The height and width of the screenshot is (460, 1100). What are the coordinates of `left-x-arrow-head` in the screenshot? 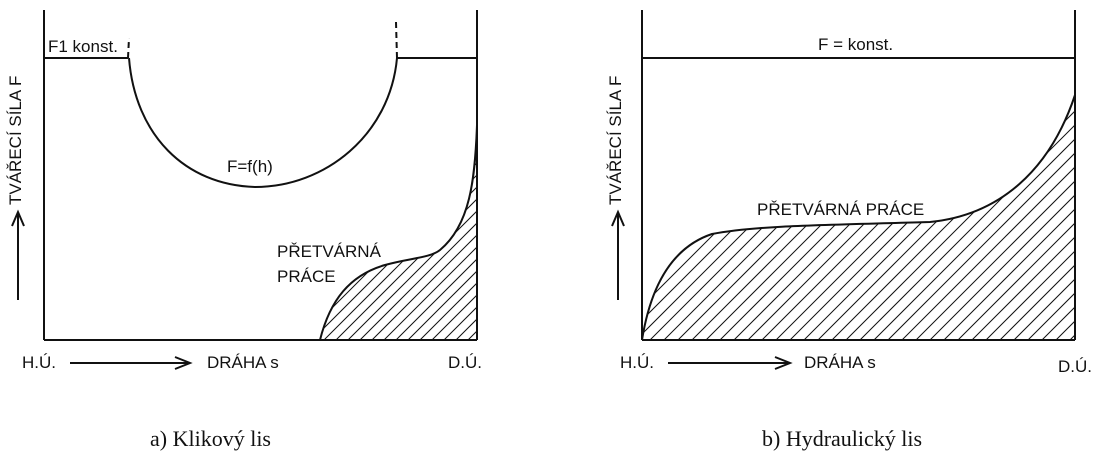 It's located at (183, 363).